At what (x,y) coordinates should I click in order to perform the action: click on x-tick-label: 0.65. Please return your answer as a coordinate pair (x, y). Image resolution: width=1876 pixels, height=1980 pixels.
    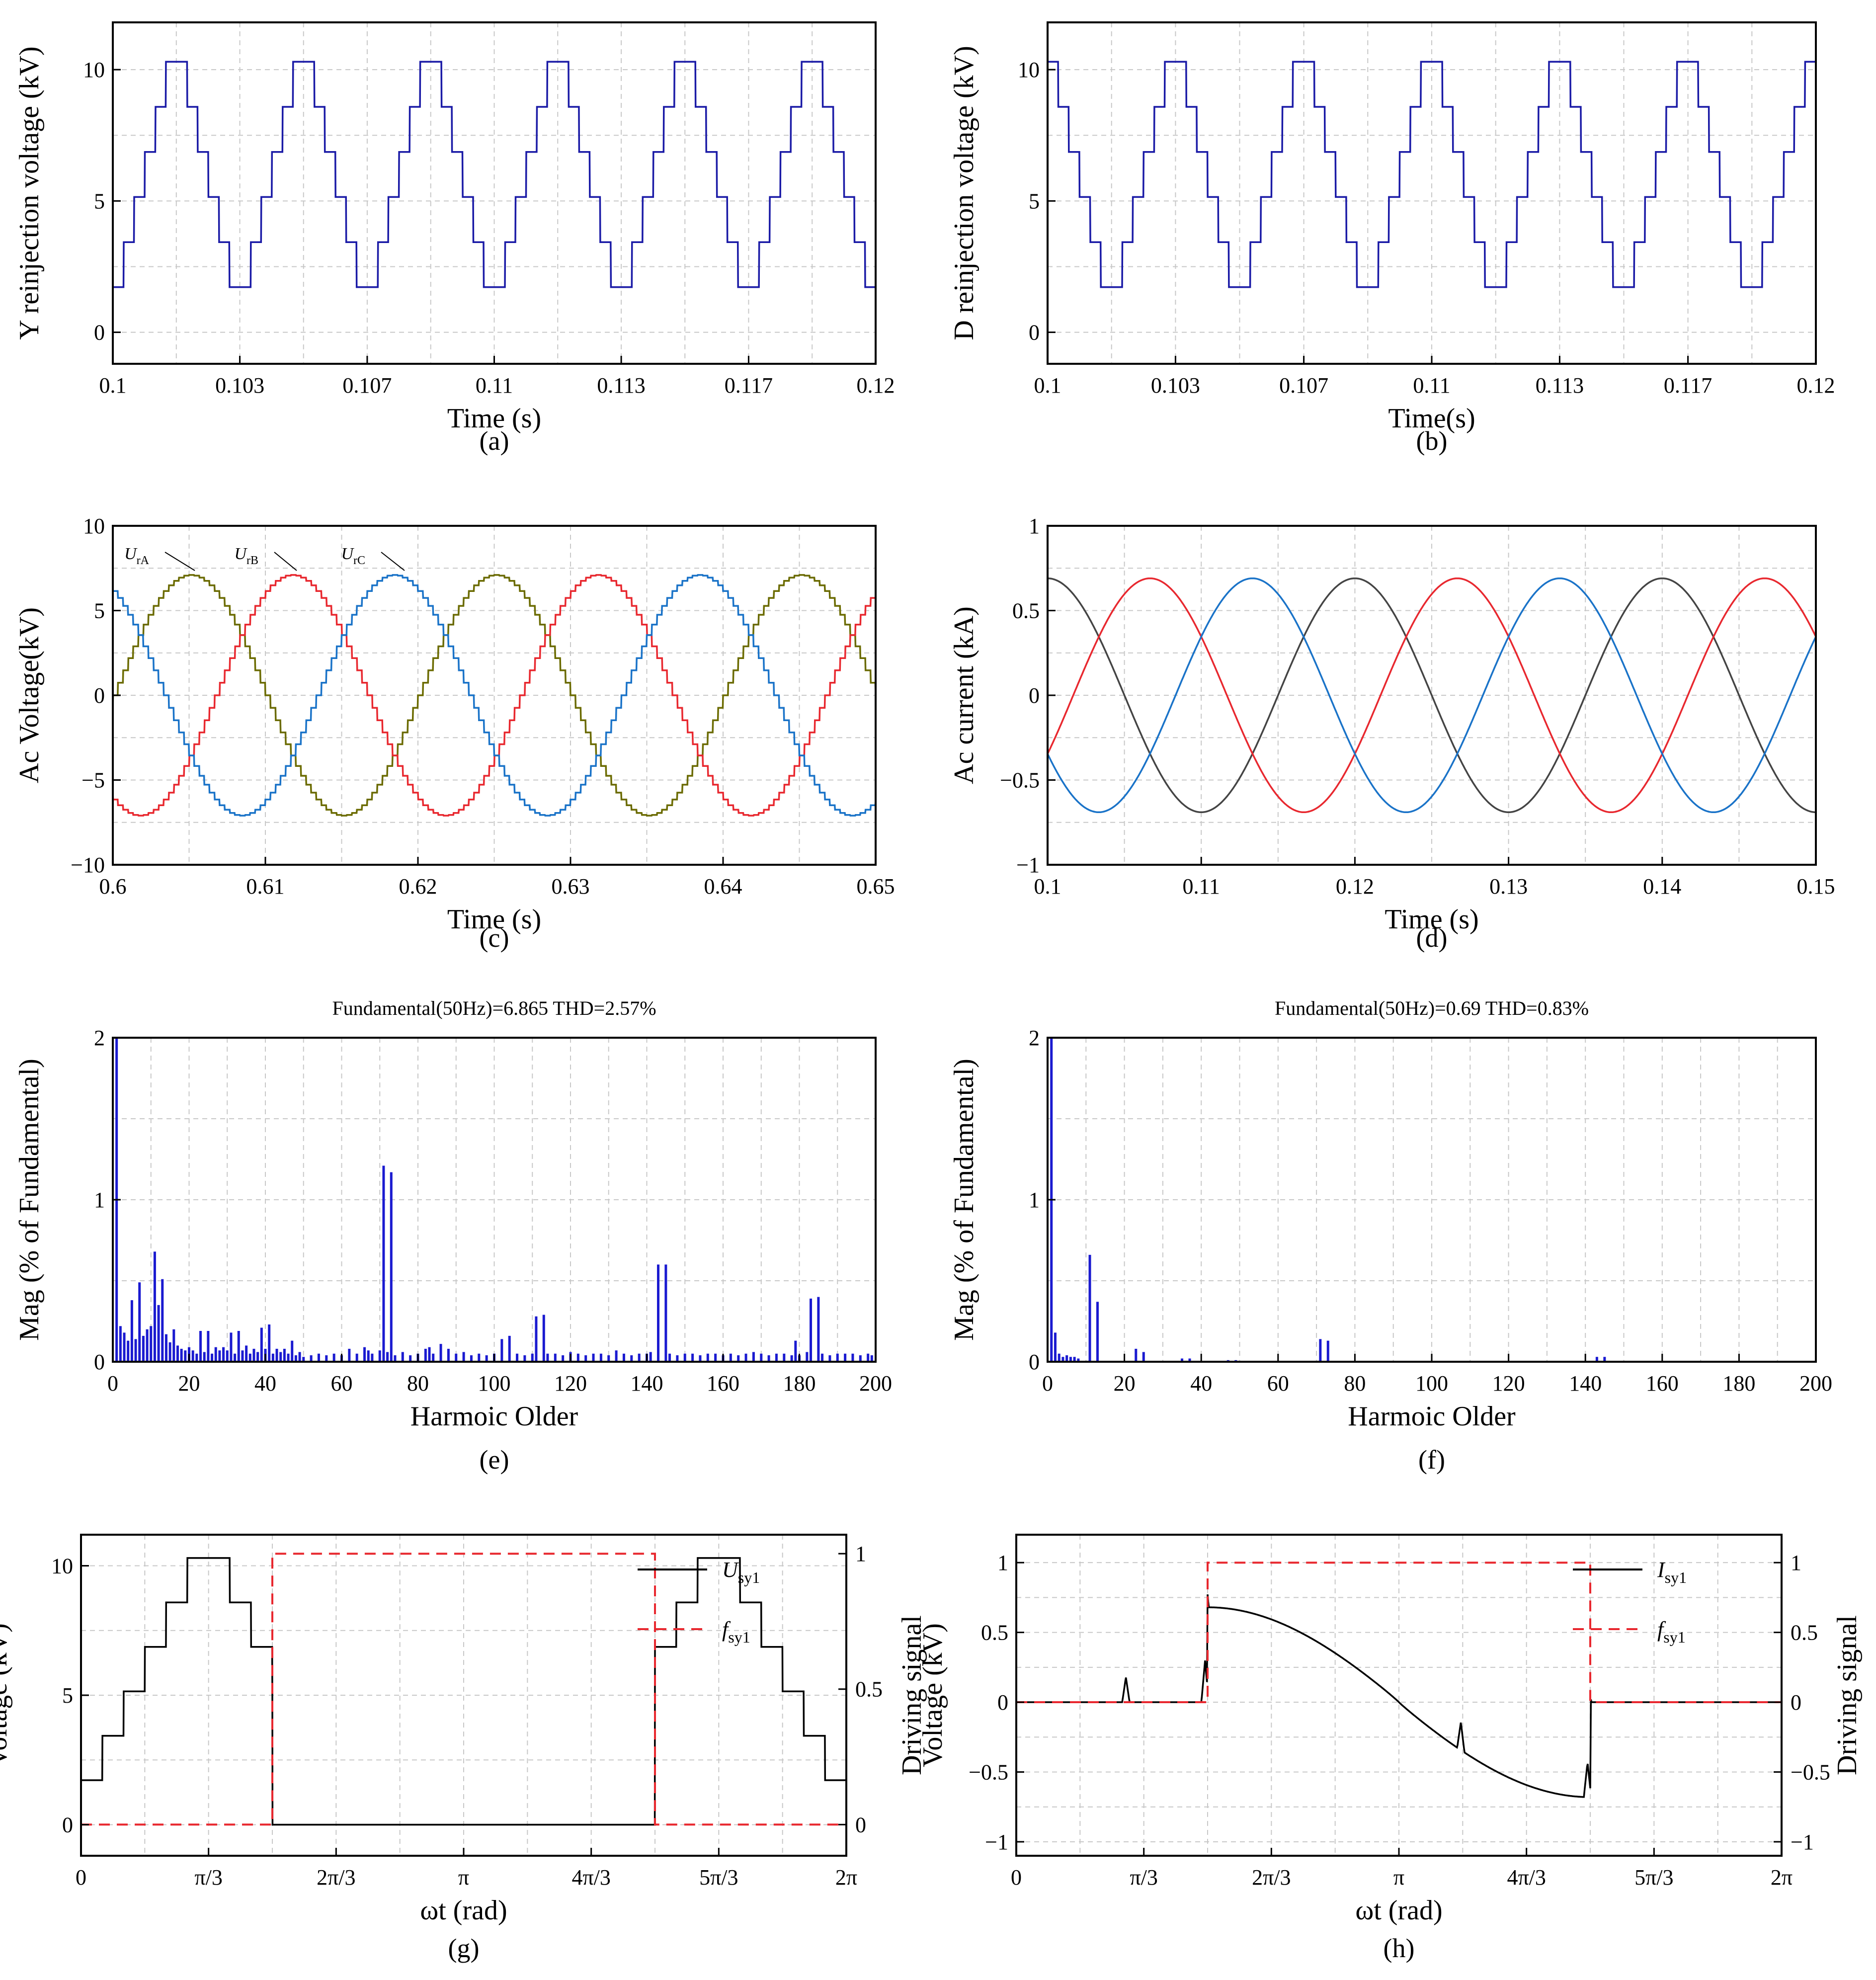
    Looking at the image, I should click on (876, 886).